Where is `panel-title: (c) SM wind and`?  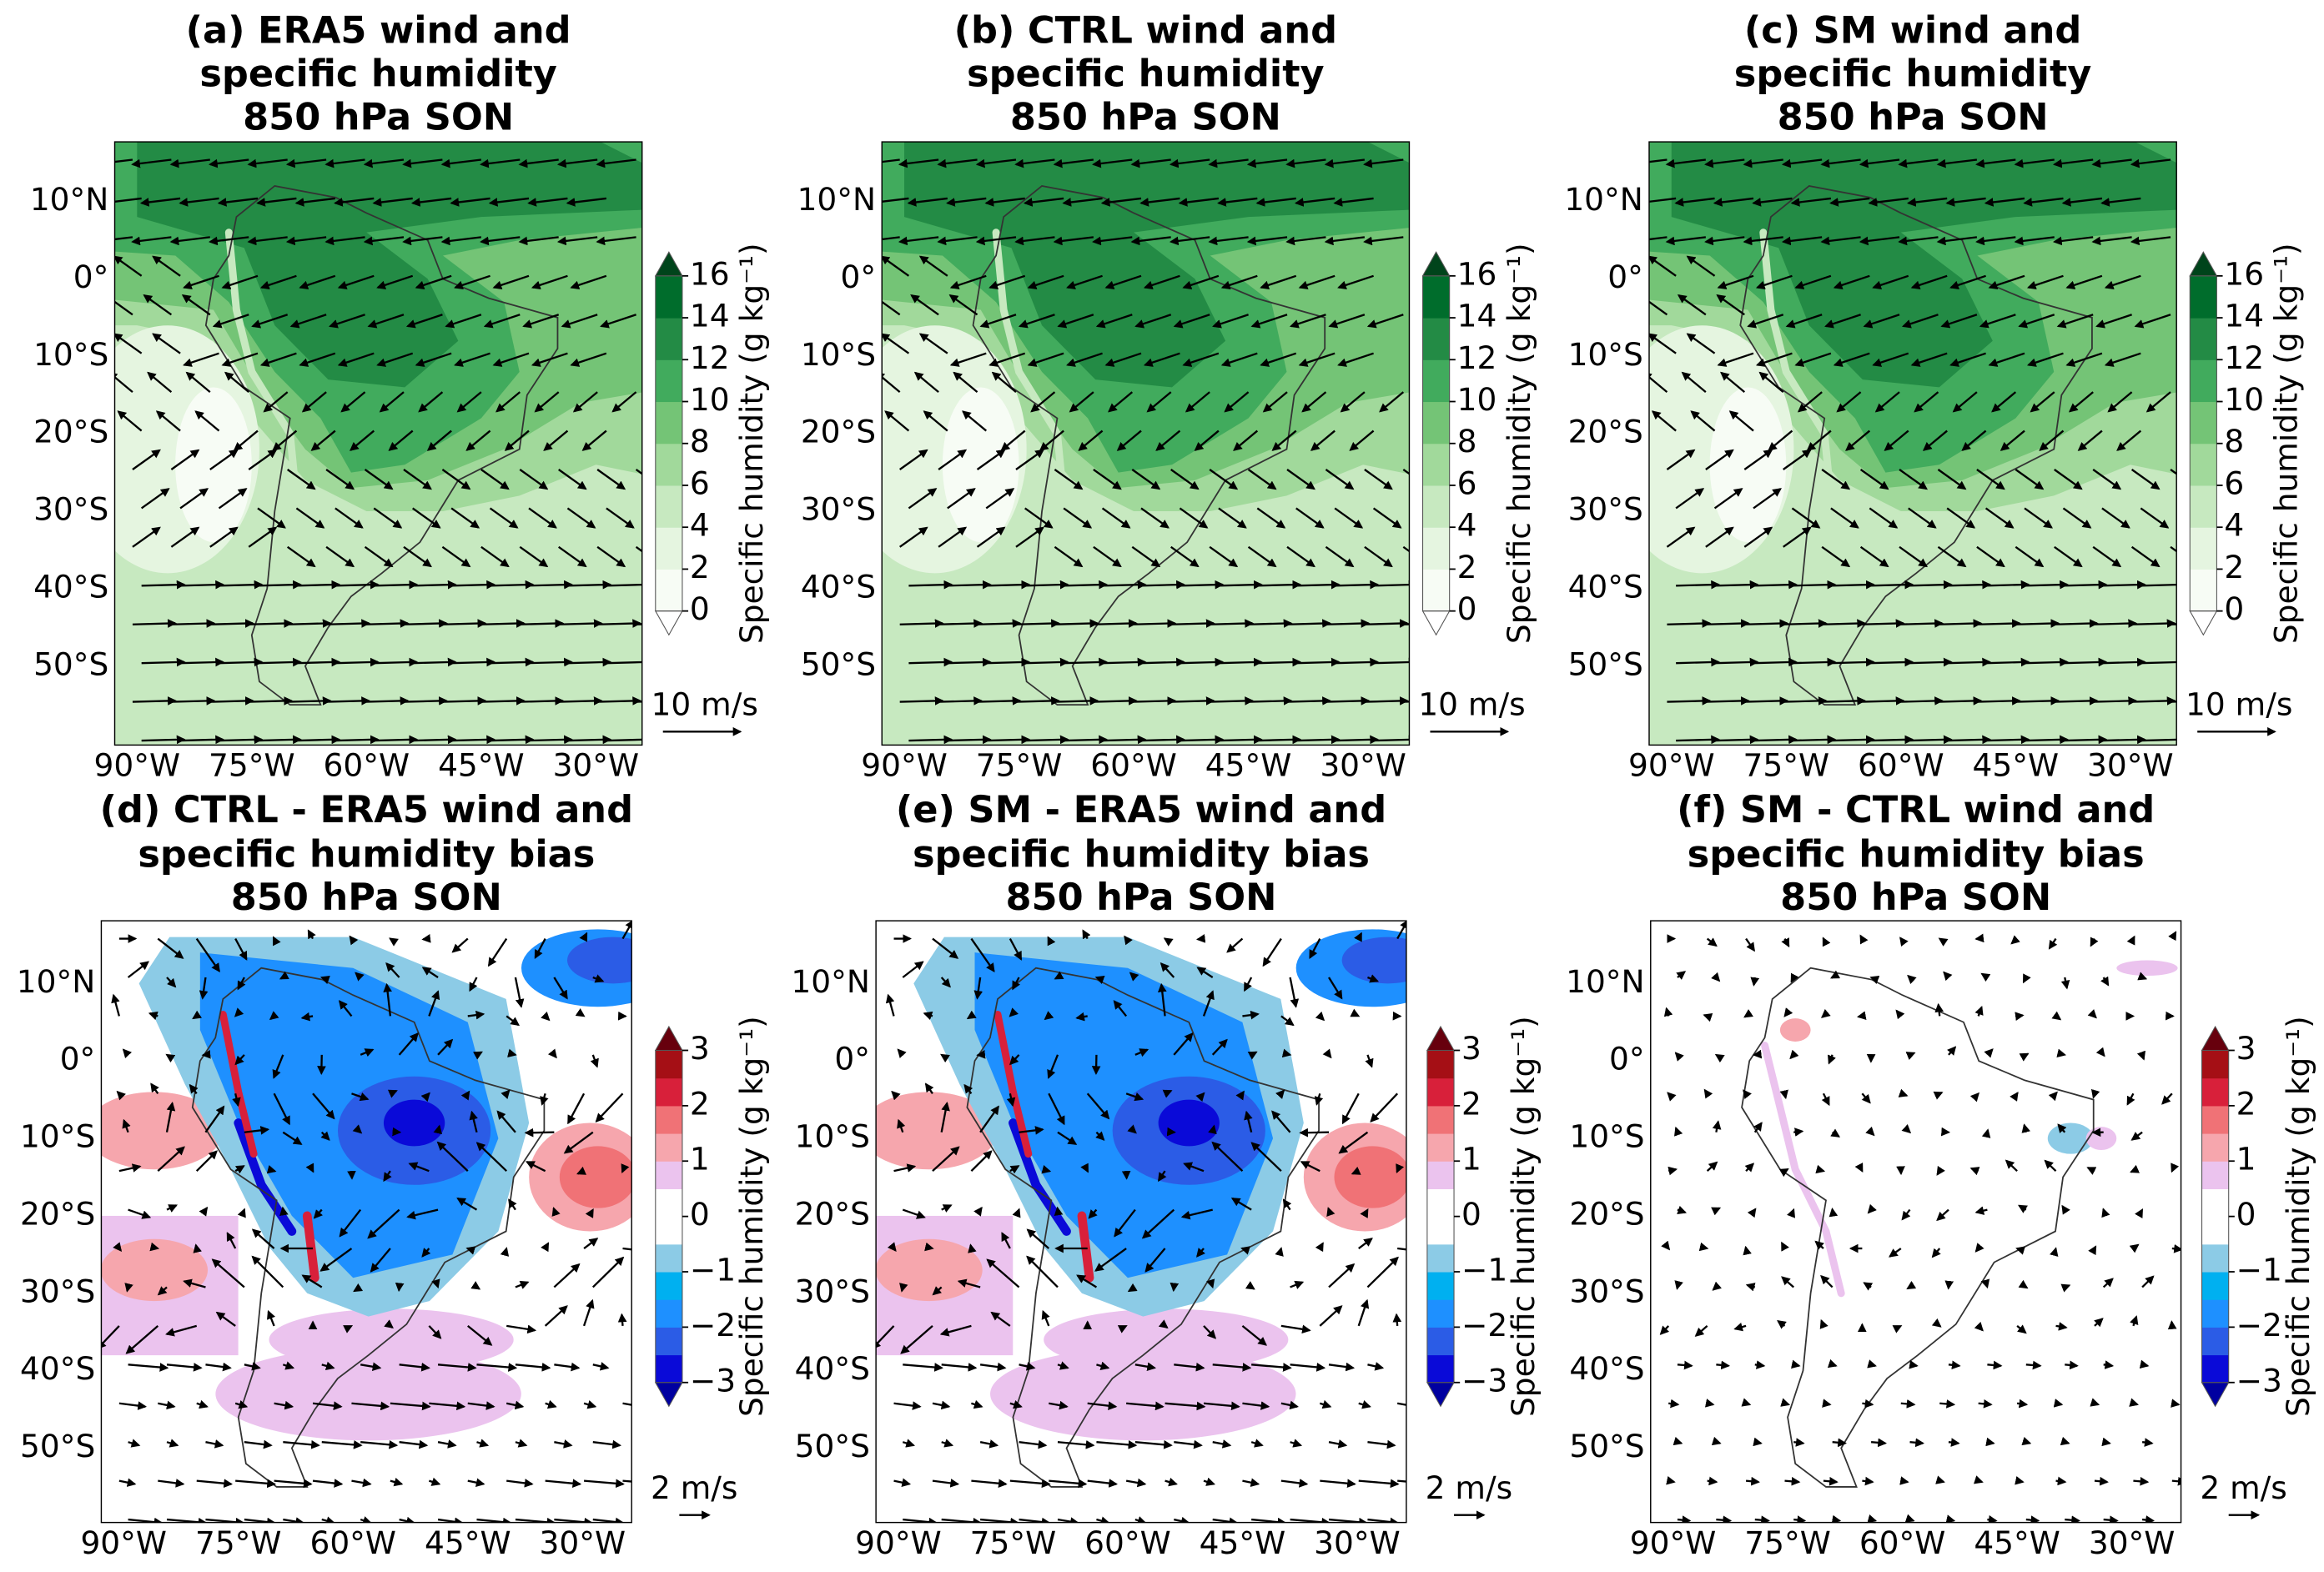 panel-title: (c) SM wind and is located at coordinates (1912, 31).